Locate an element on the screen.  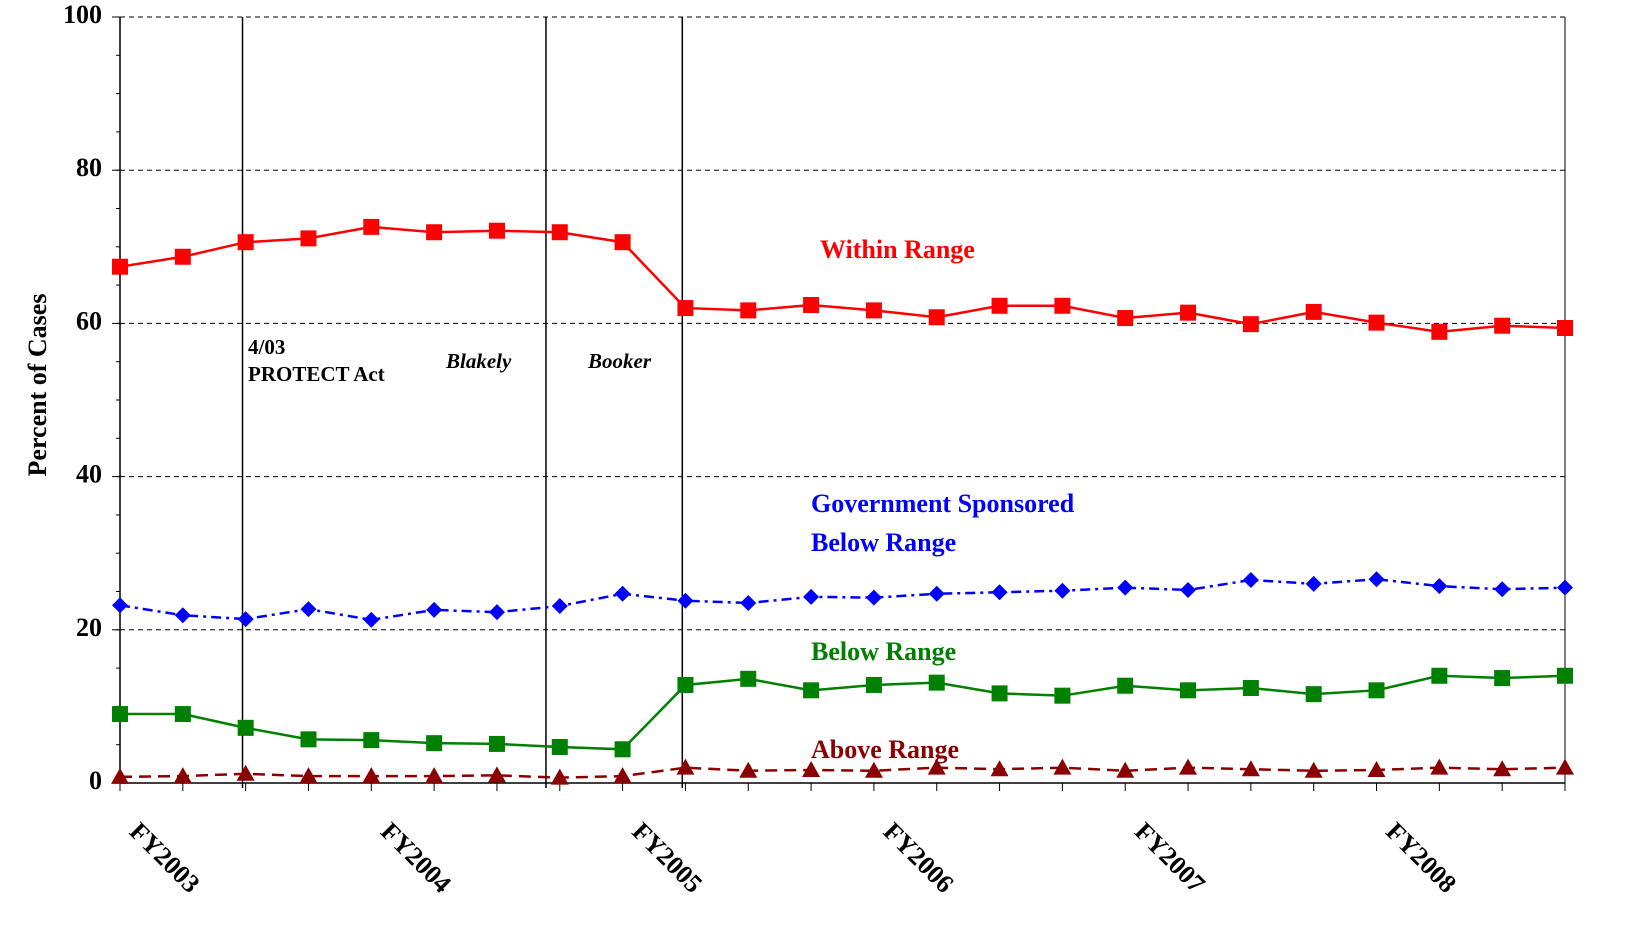
series-label: Above Range is located at coordinates (885, 749).